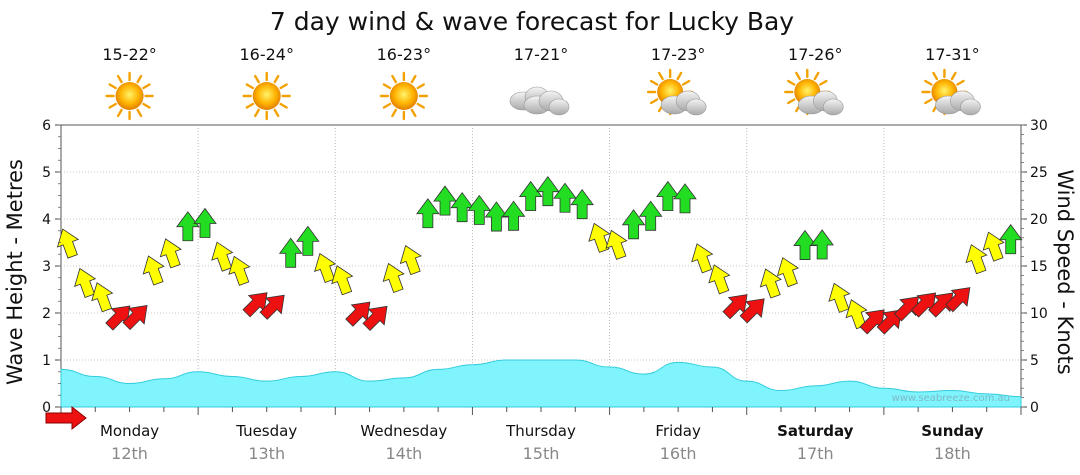  I want to click on y-tick-left: 6, so click(46, 126).